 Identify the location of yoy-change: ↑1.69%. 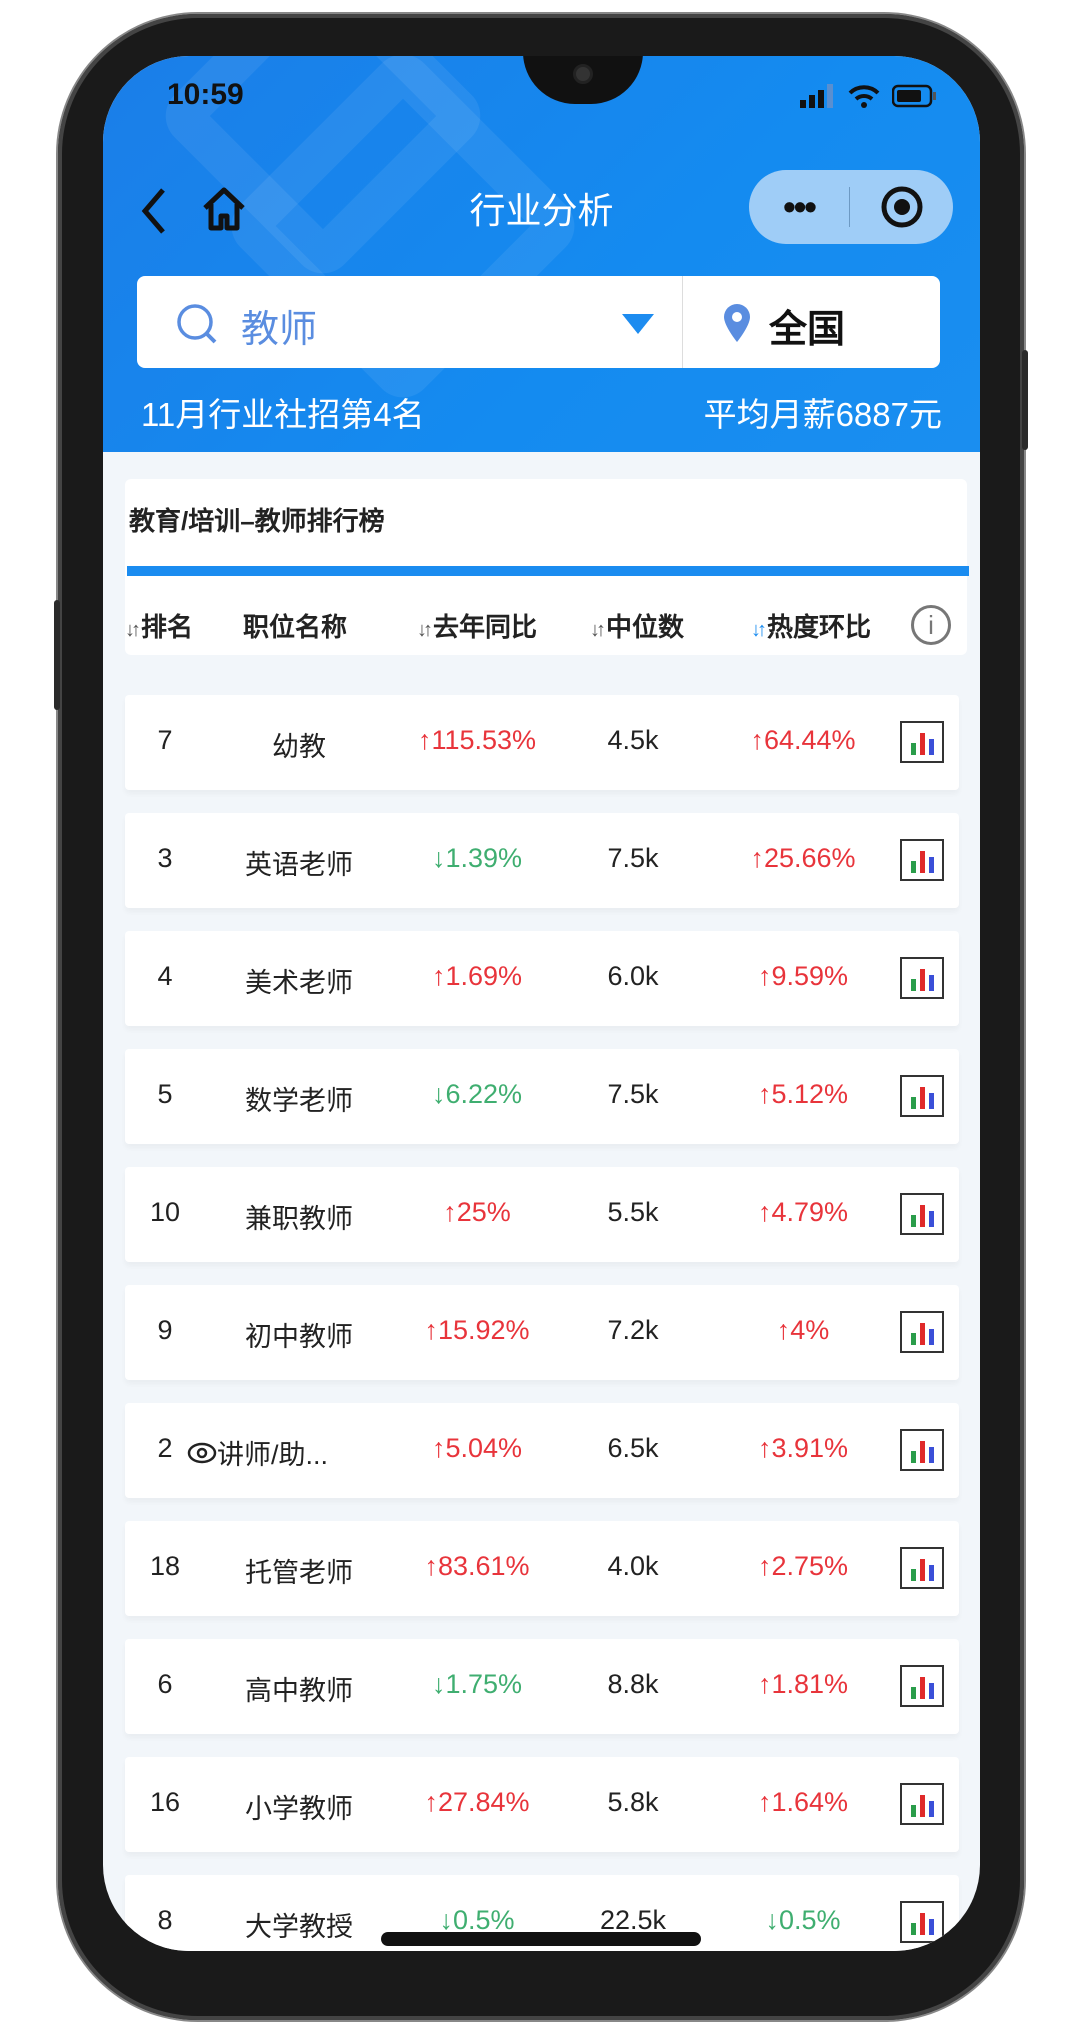
(477, 976).